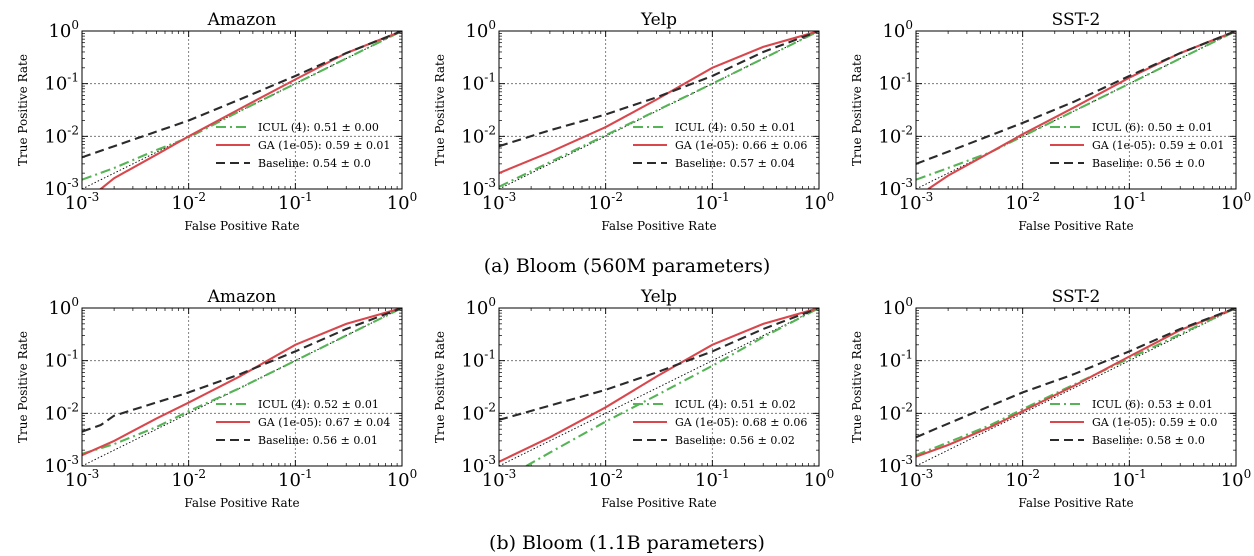  Describe the element at coordinates (242, 20) in the screenshot. I see `chart-title: Amazon` at that location.